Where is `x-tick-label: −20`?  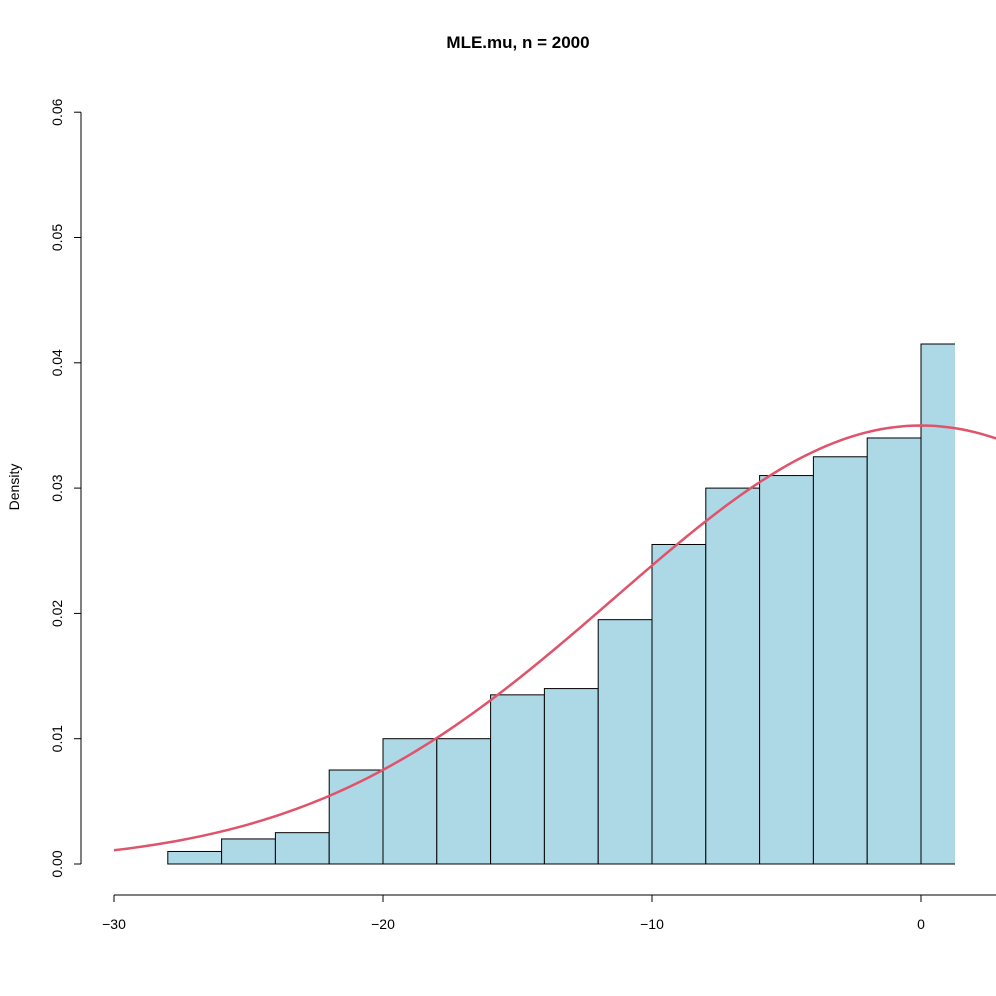
x-tick-label: −20 is located at coordinates (383, 924).